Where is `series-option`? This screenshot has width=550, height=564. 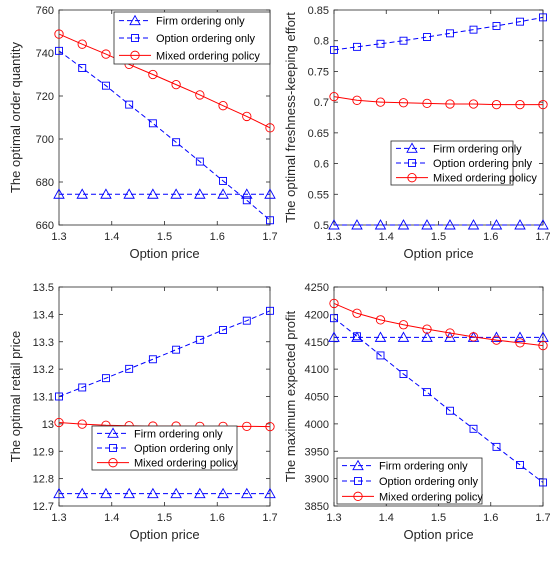
series-option is located at coordinates (438, 33).